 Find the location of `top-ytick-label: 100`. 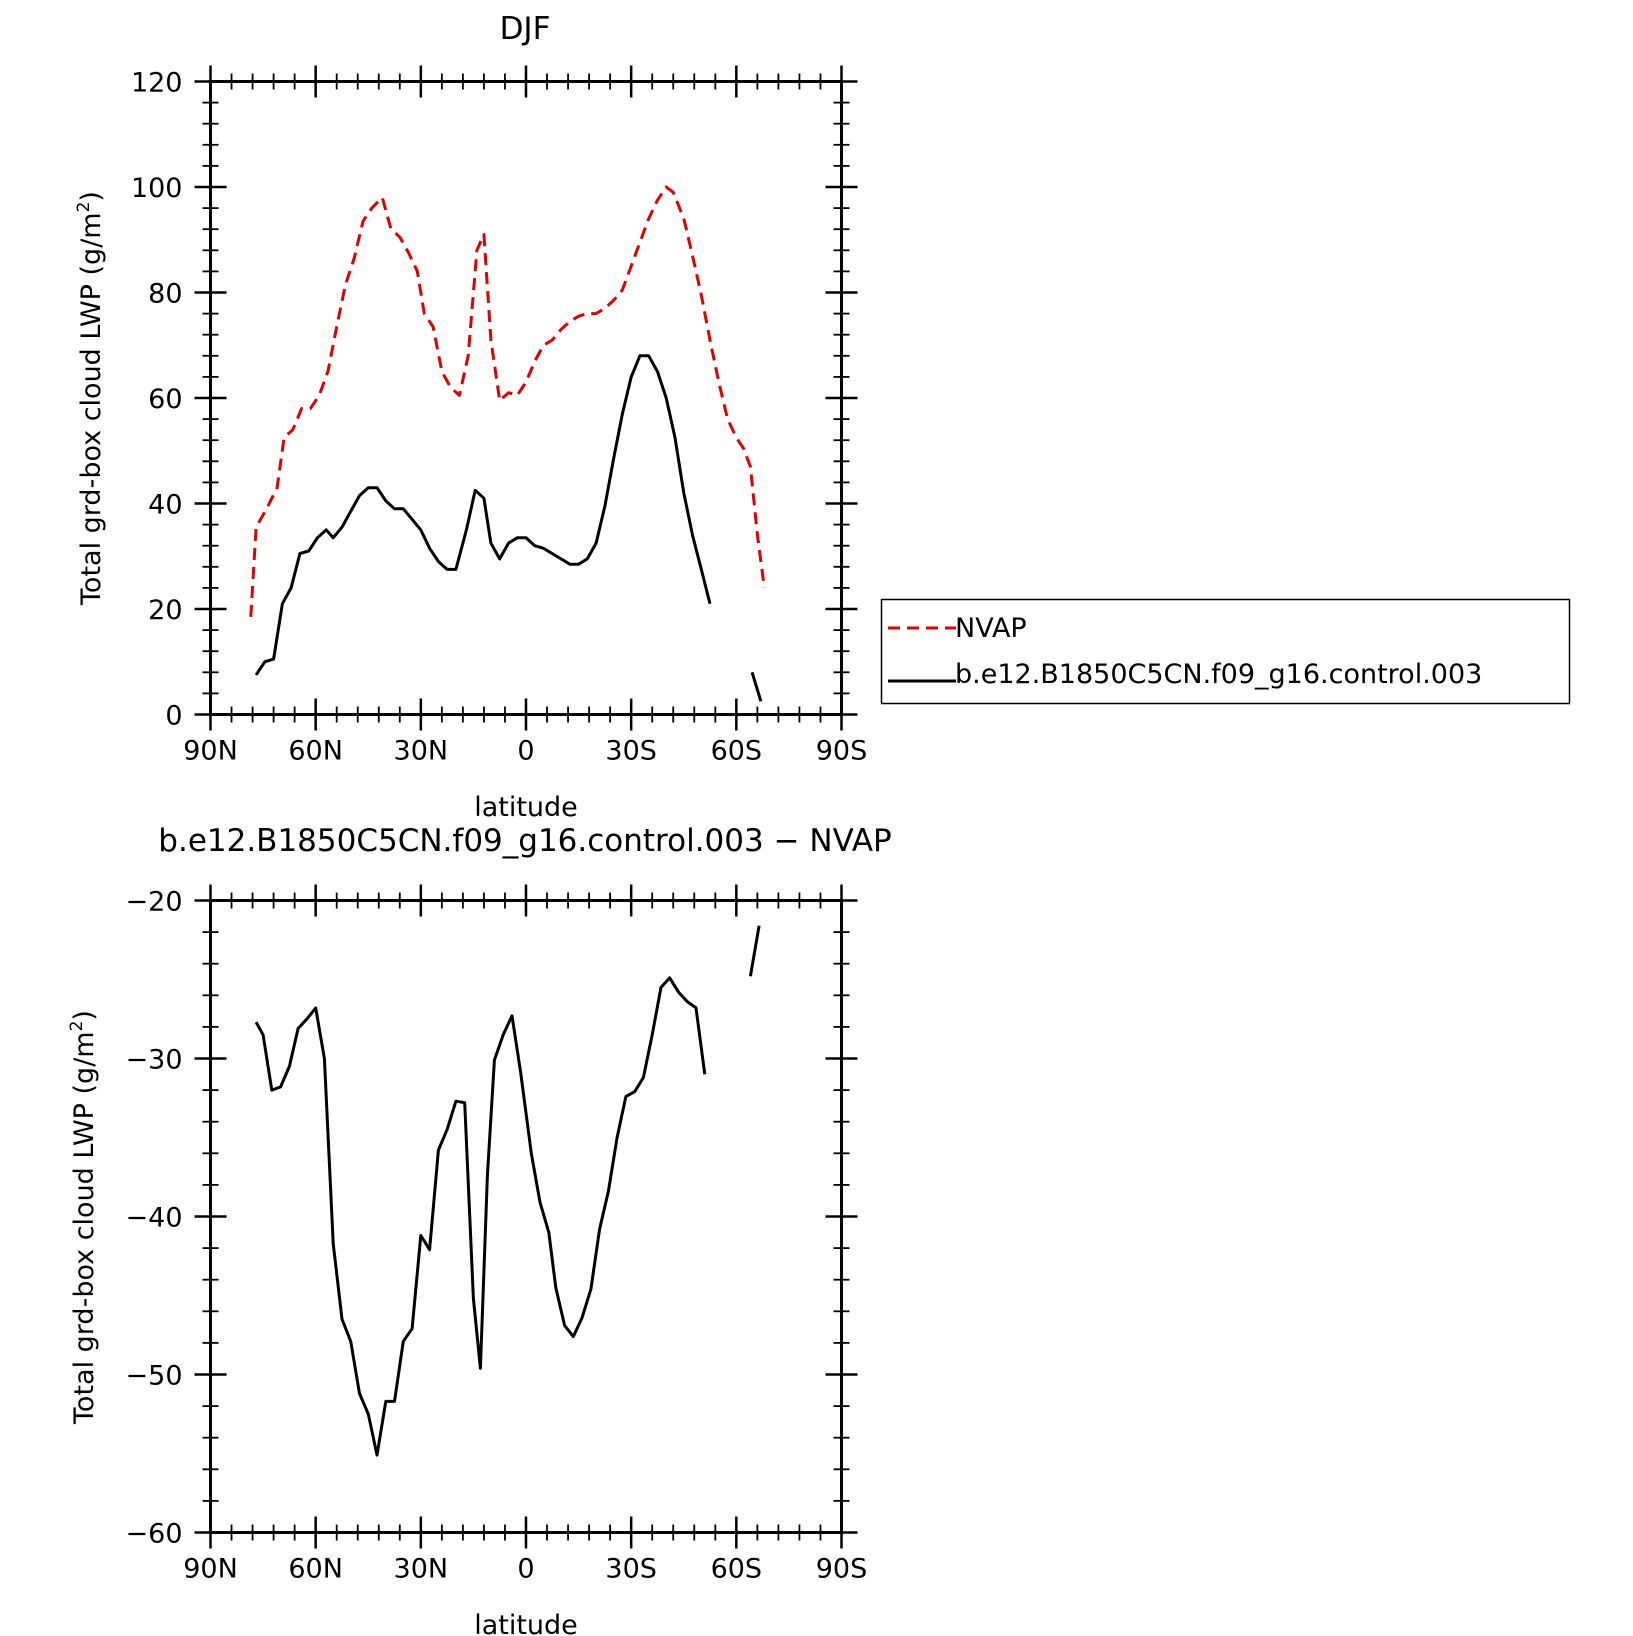

top-ytick-label: 100 is located at coordinates (157, 188).